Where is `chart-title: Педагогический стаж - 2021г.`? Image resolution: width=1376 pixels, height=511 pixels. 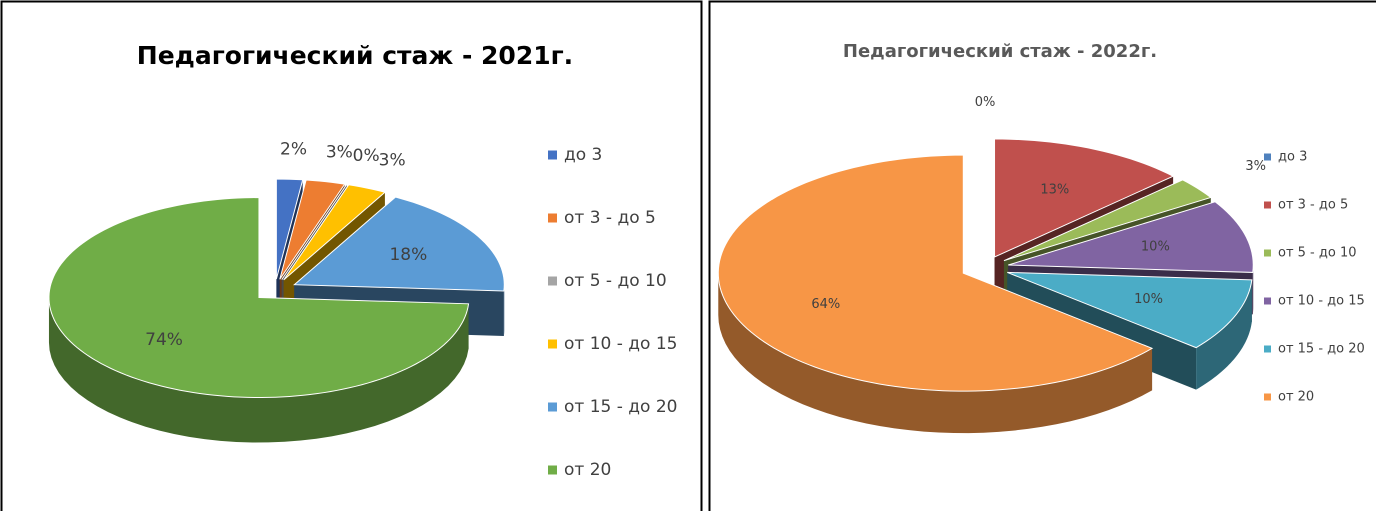
chart-title: Педагогический стаж - 2021г. is located at coordinates (355, 55).